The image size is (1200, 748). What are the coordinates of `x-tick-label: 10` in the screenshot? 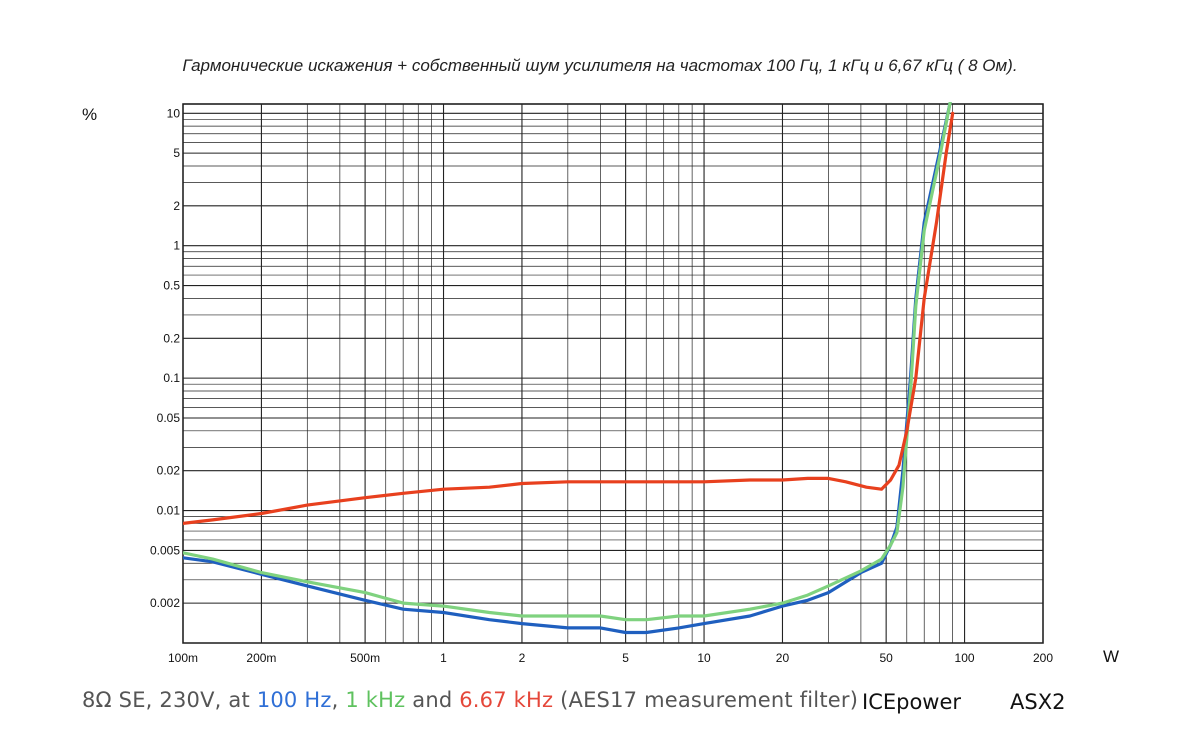 It's located at (704, 658).